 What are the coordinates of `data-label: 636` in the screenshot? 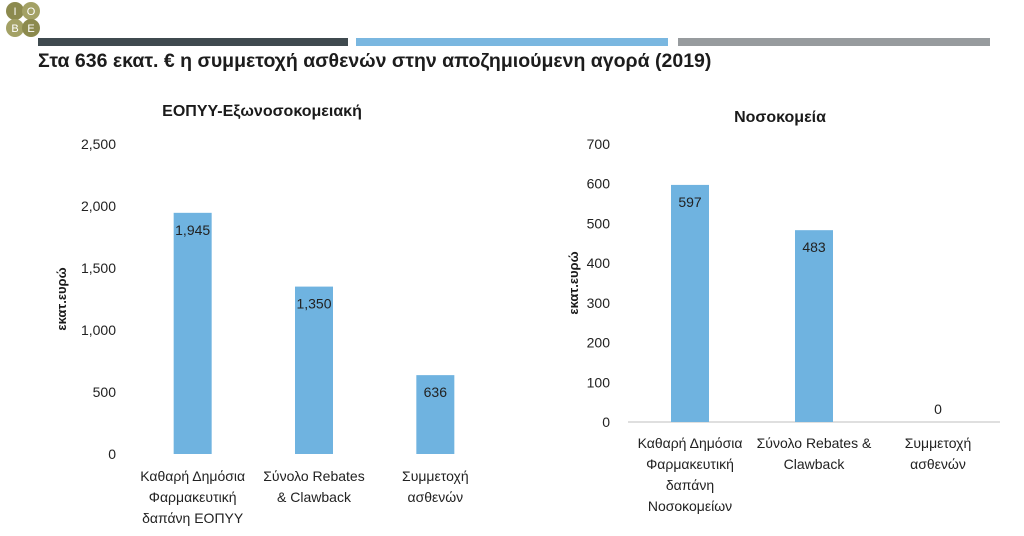 It's located at (436, 392).